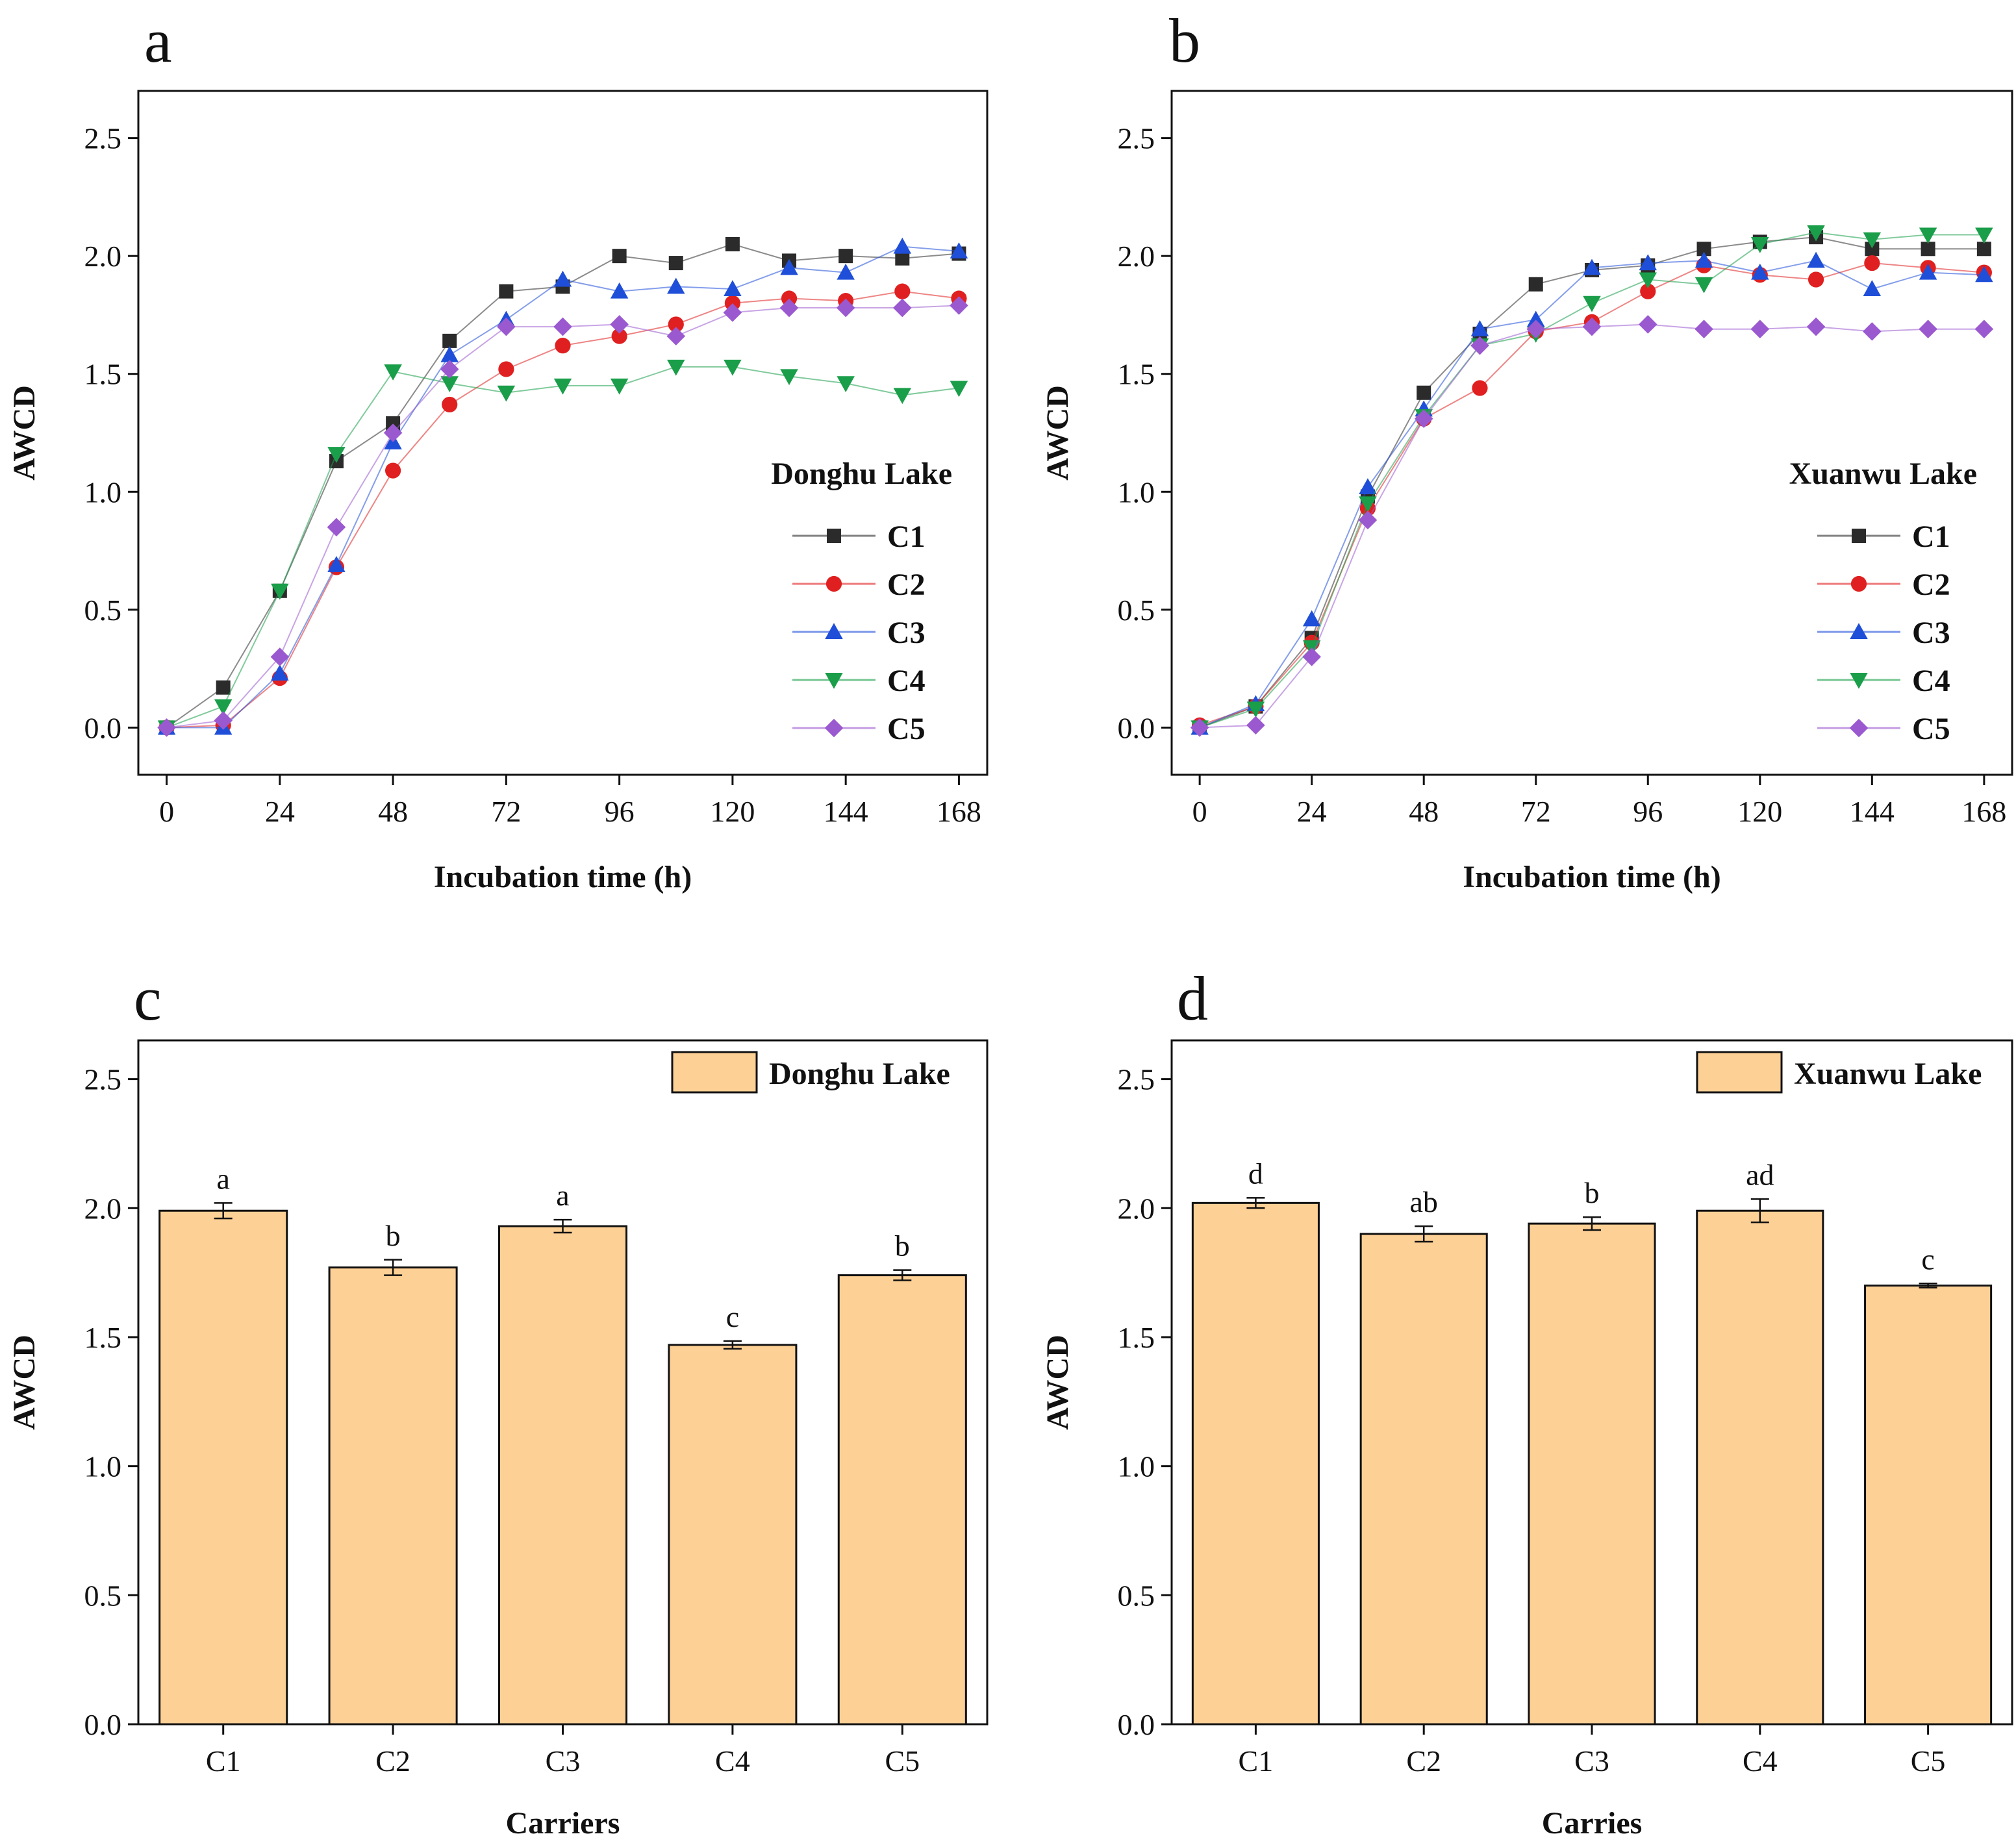 Image resolution: width=2016 pixels, height=1834 pixels. I want to click on x-tick-label: 144, so click(1873, 811).